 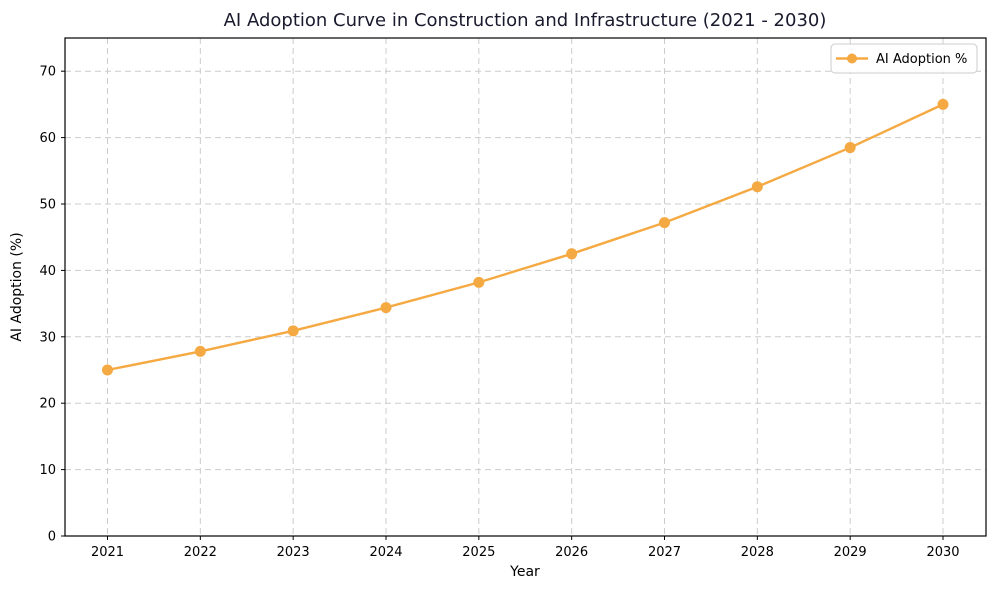 What do you see at coordinates (47, 205) in the screenshot?
I see `y-tick-label: 50` at bounding box center [47, 205].